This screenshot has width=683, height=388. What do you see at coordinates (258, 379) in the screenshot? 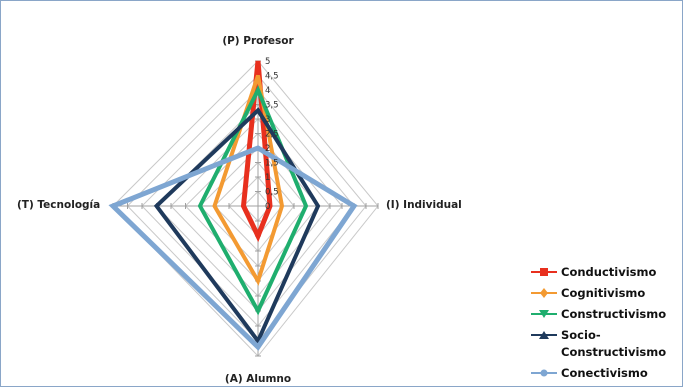
I see `axis-label-alumno: (A) Alumno` at bounding box center [258, 379].